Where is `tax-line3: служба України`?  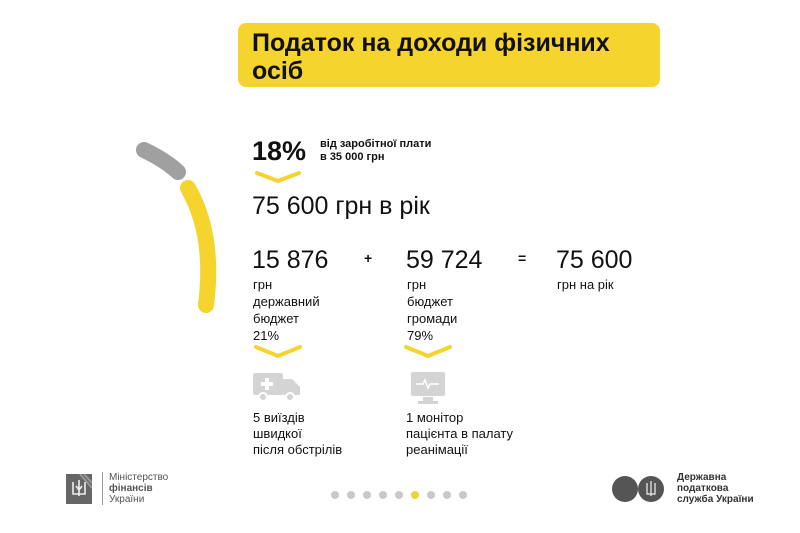
tax-line3: служба України is located at coordinates (715, 499).